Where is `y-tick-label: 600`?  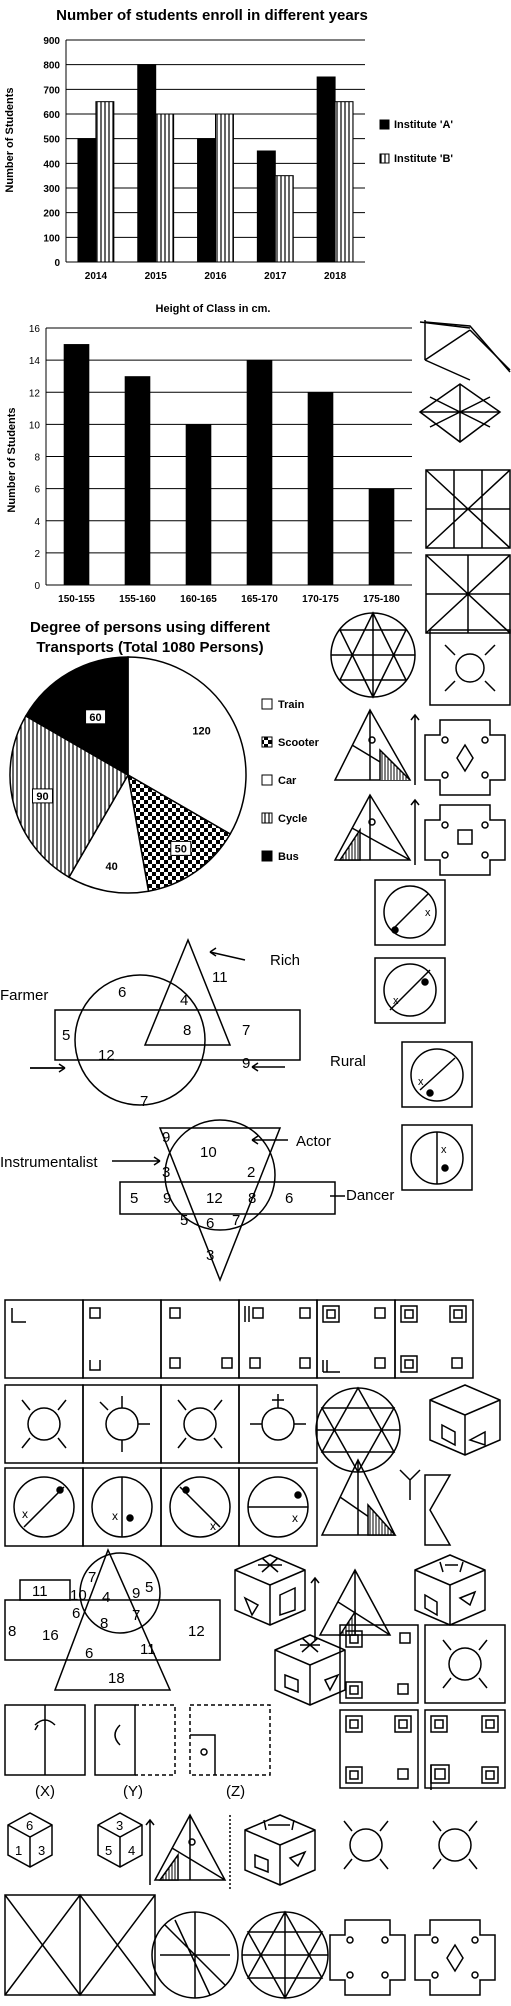 y-tick-label: 600 is located at coordinates (51, 115).